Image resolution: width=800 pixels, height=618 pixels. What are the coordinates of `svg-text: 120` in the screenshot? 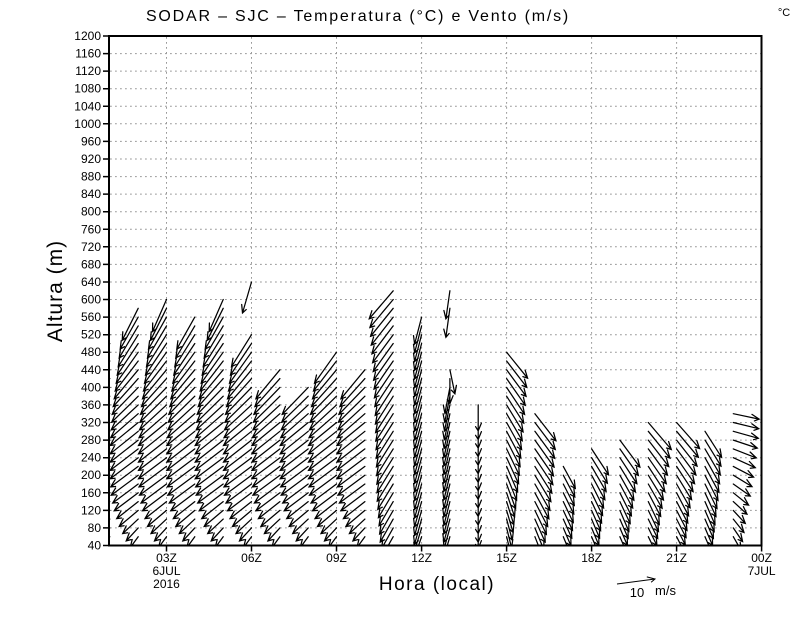 It's located at (91, 510).